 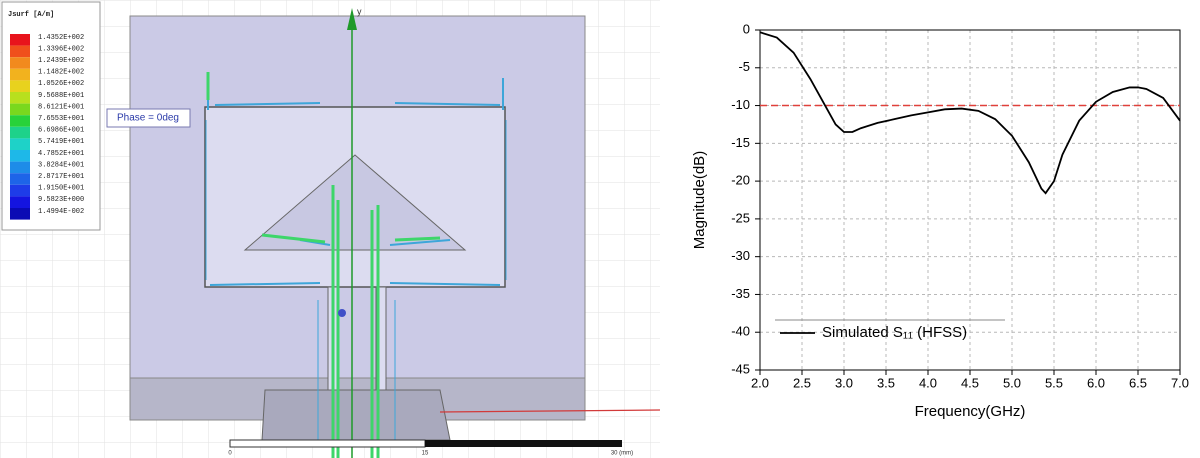 I want to click on y-tick-label: -15, so click(x=740, y=142).